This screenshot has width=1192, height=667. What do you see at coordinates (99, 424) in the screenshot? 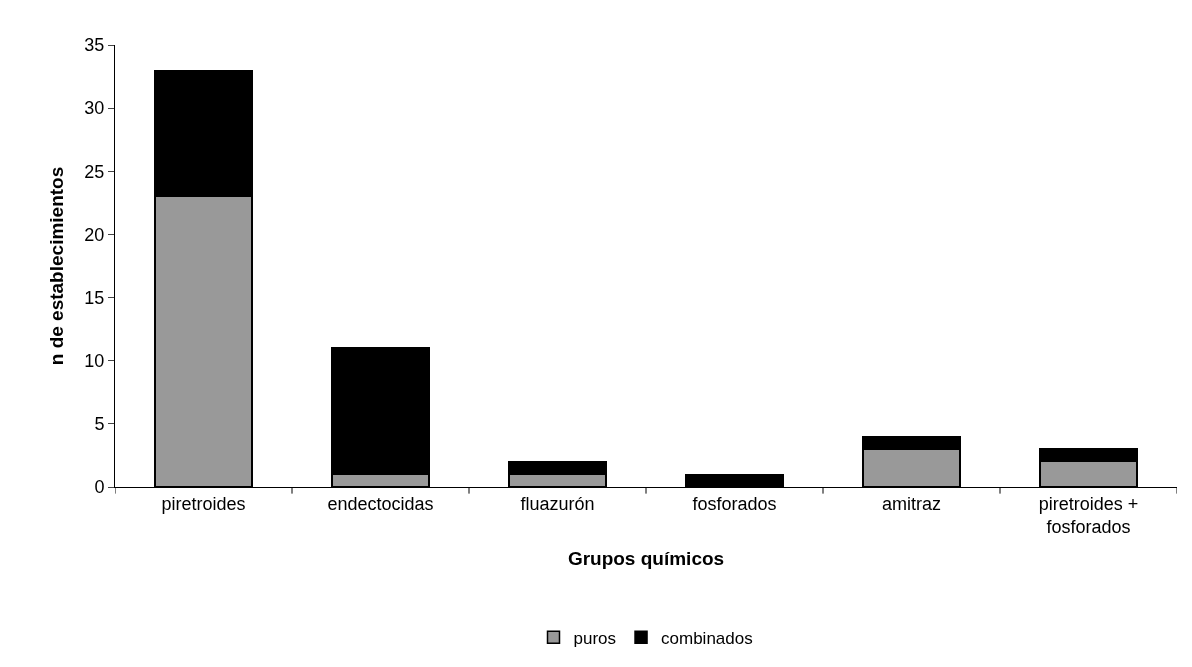
I see `y-tick-label: 5` at bounding box center [99, 424].